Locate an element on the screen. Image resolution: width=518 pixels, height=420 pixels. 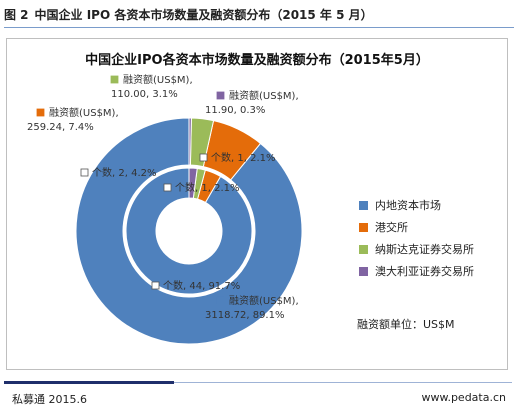
legend-item-3: 澳大利亚证券交易所 is located at coordinates (433, 271).